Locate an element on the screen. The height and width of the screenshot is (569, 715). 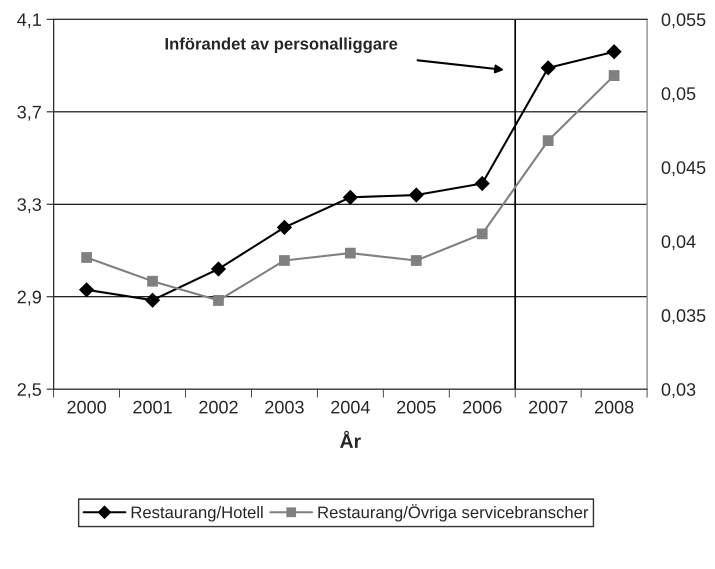
y2-tick-label: 0,05 is located at coordinates (679, 94).